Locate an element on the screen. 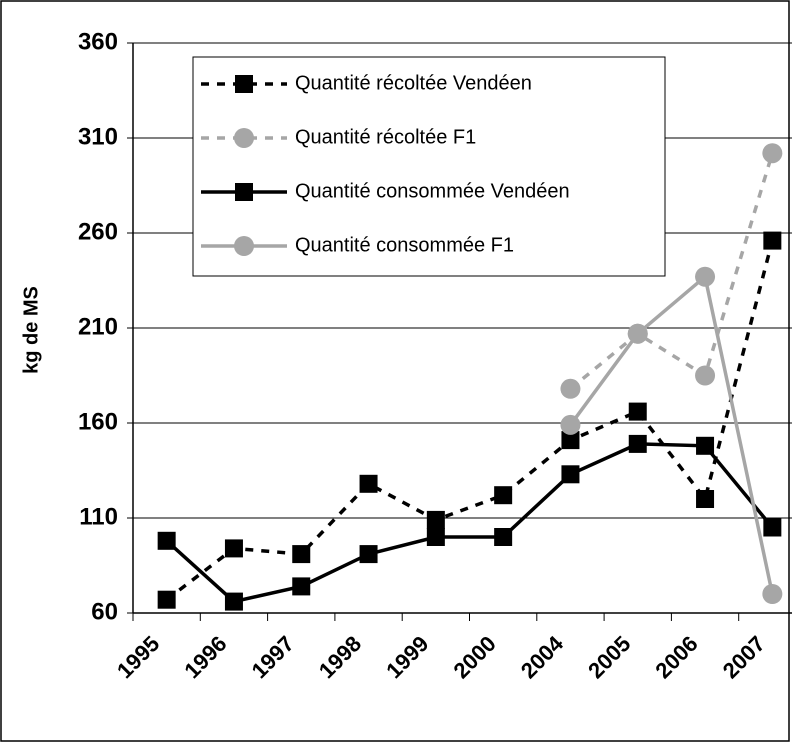 The height and width of the screenshot is (744, 792). y-tick-label: 60 is located at coordinates (104, 611).